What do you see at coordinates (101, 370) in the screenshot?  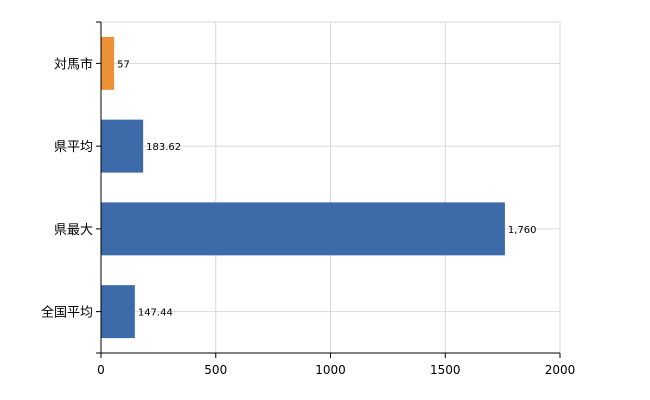 I see `x-tick-label: 0` at bounding box center [101, 370].